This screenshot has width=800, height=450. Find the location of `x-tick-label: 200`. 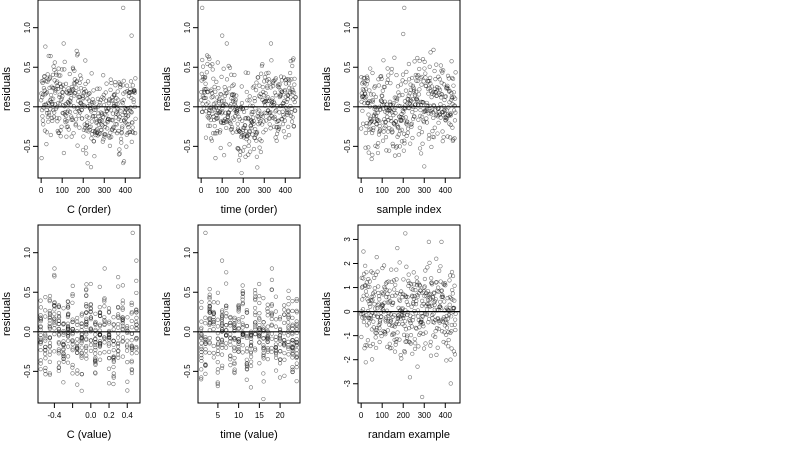

x-tick-label: 200 is located at coordinates (244, 190).